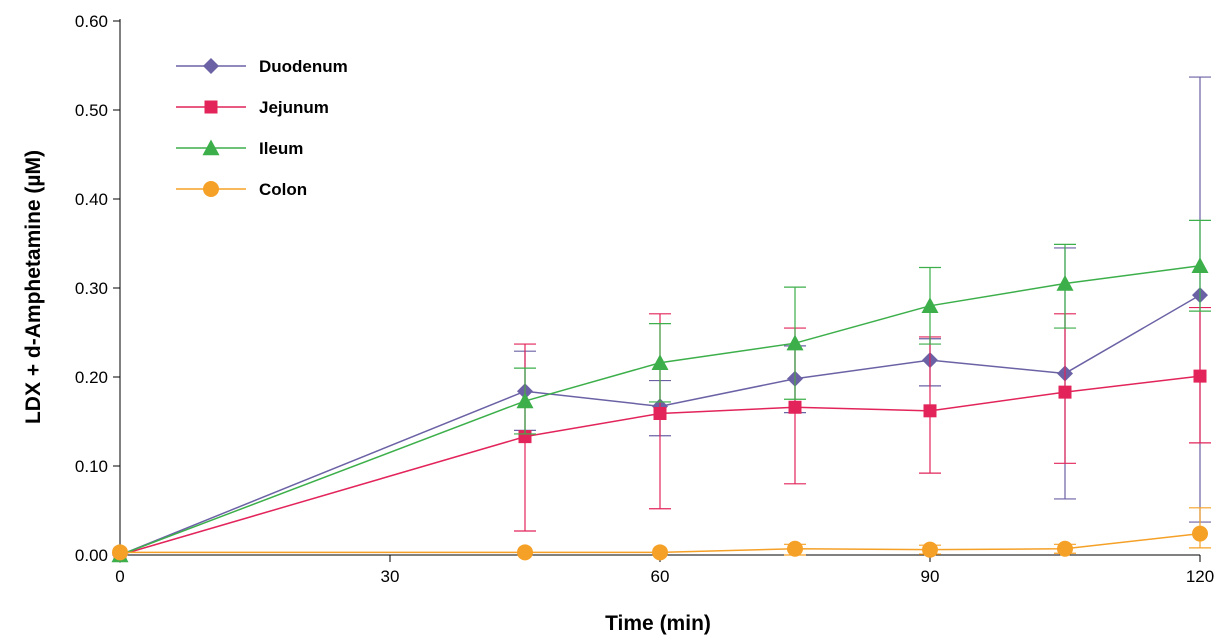 The width and height of the screenshot is (1225, 637). What do you see at coordinates (303, 66) in the screenshot?
I see `legend-label: Duodenum` at bounding box center [303, 66].